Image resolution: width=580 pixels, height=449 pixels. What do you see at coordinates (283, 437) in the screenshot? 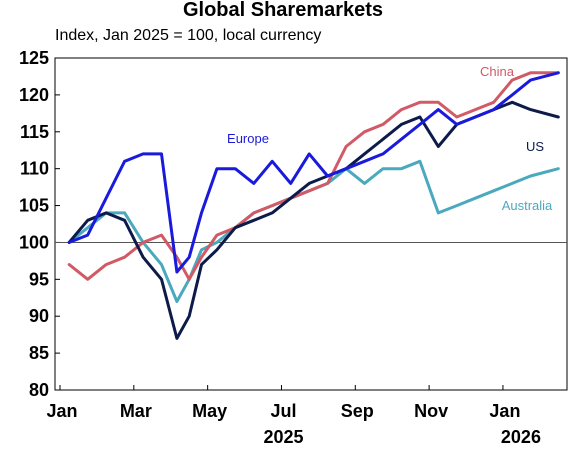
I see `year-label-2025: 2025` at bounding box center [283, 437].